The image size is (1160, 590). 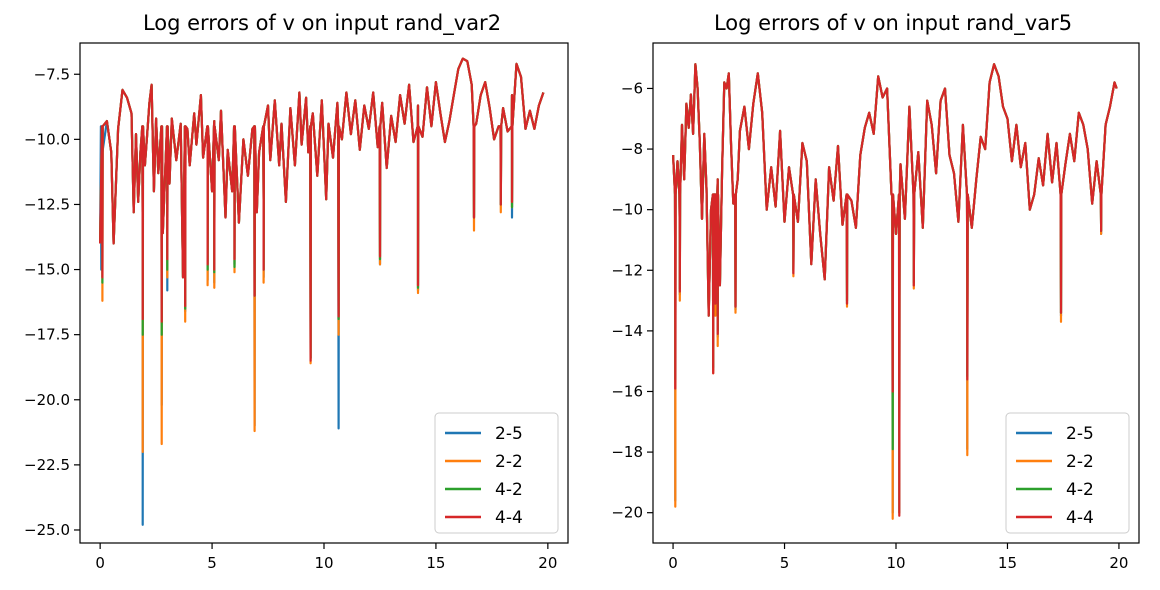 What do you see at coordinates (47, 204) in the screenshot?
I see `y-tick-label: −12.5` at bounding box center [47, 204].